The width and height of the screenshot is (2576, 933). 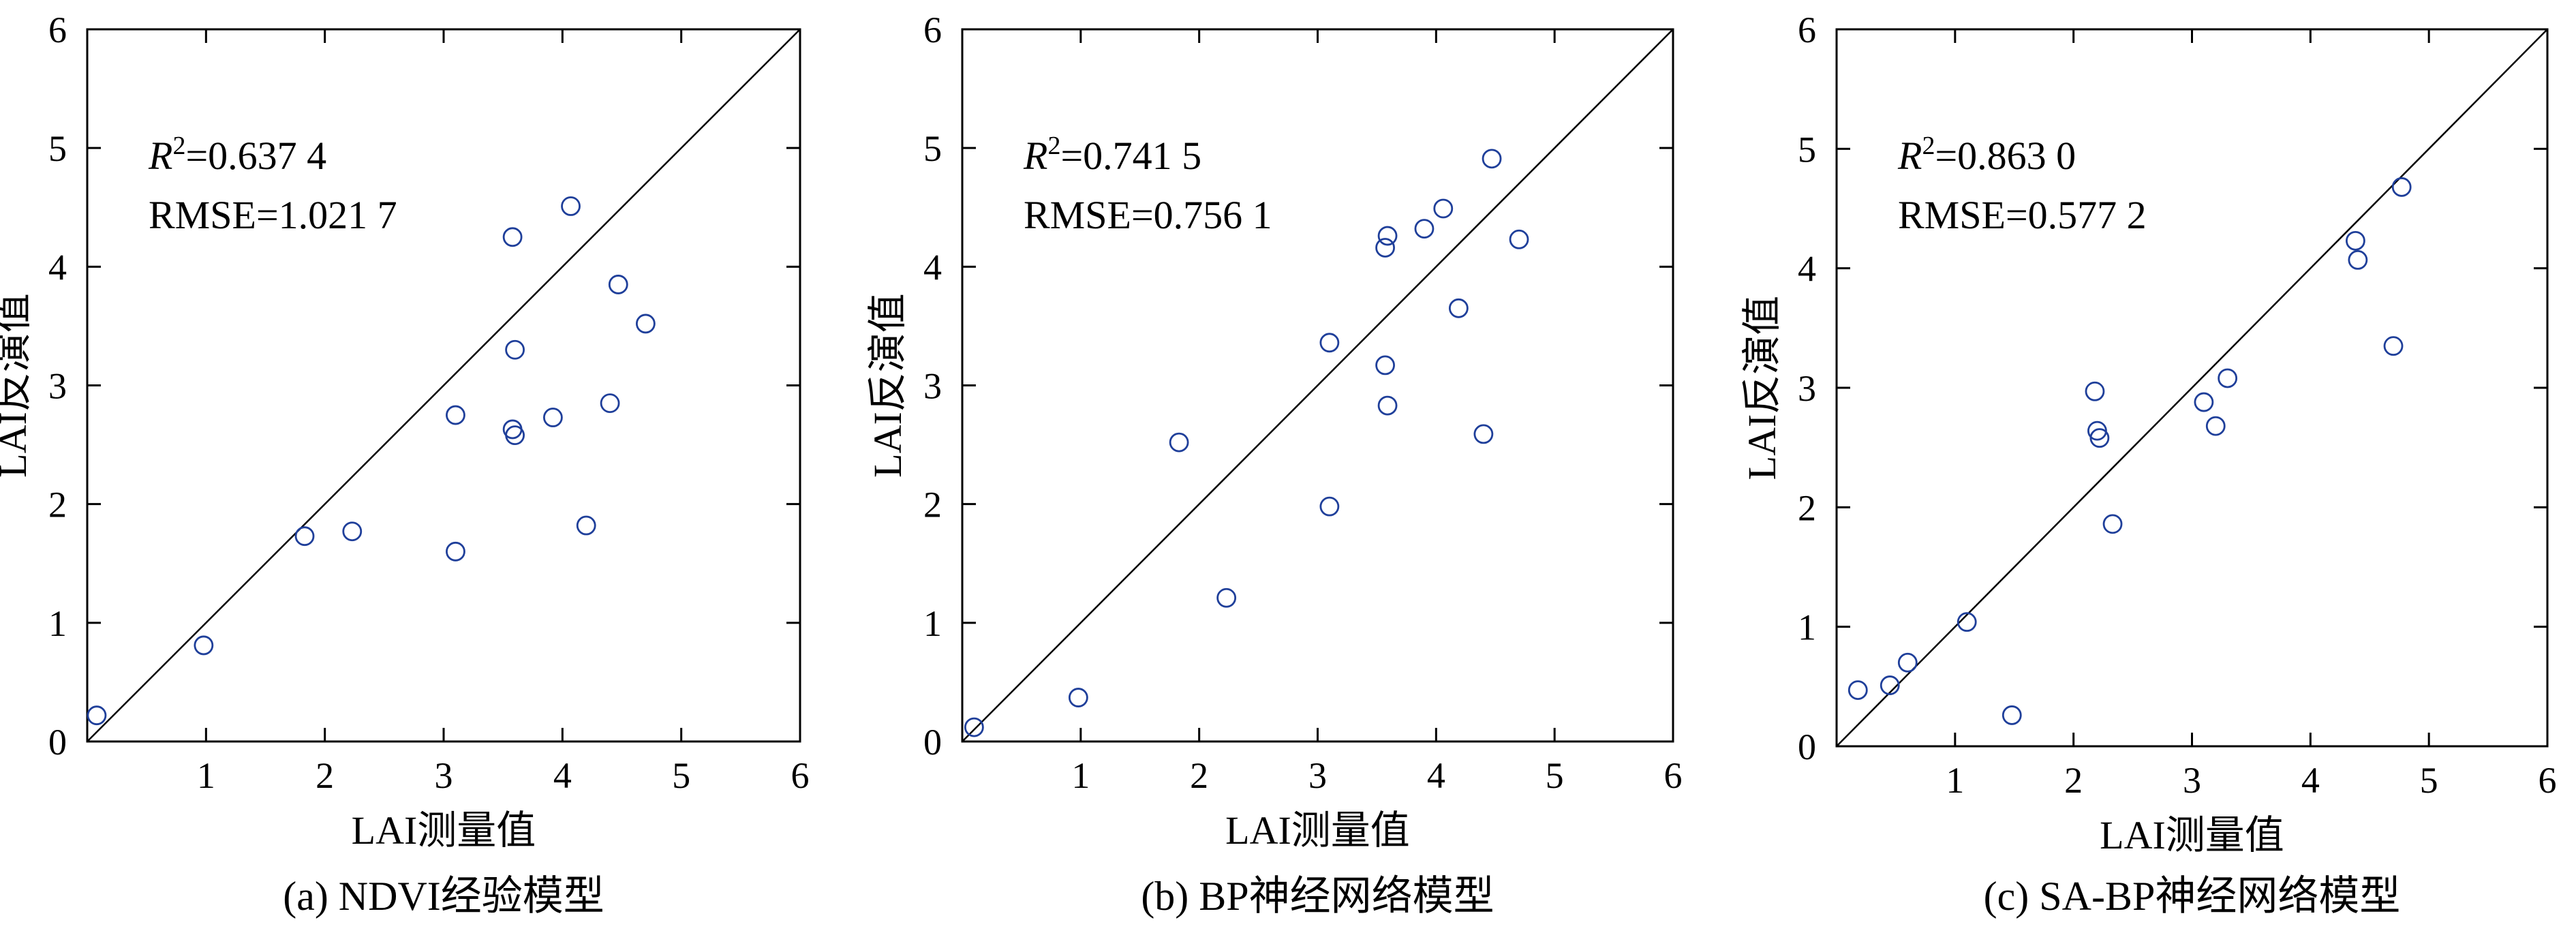 What do you see at coordinates (255, 156) in the screenshot?
I see `r-squared-value: =0.637 4` at bounding box center [255, 156].